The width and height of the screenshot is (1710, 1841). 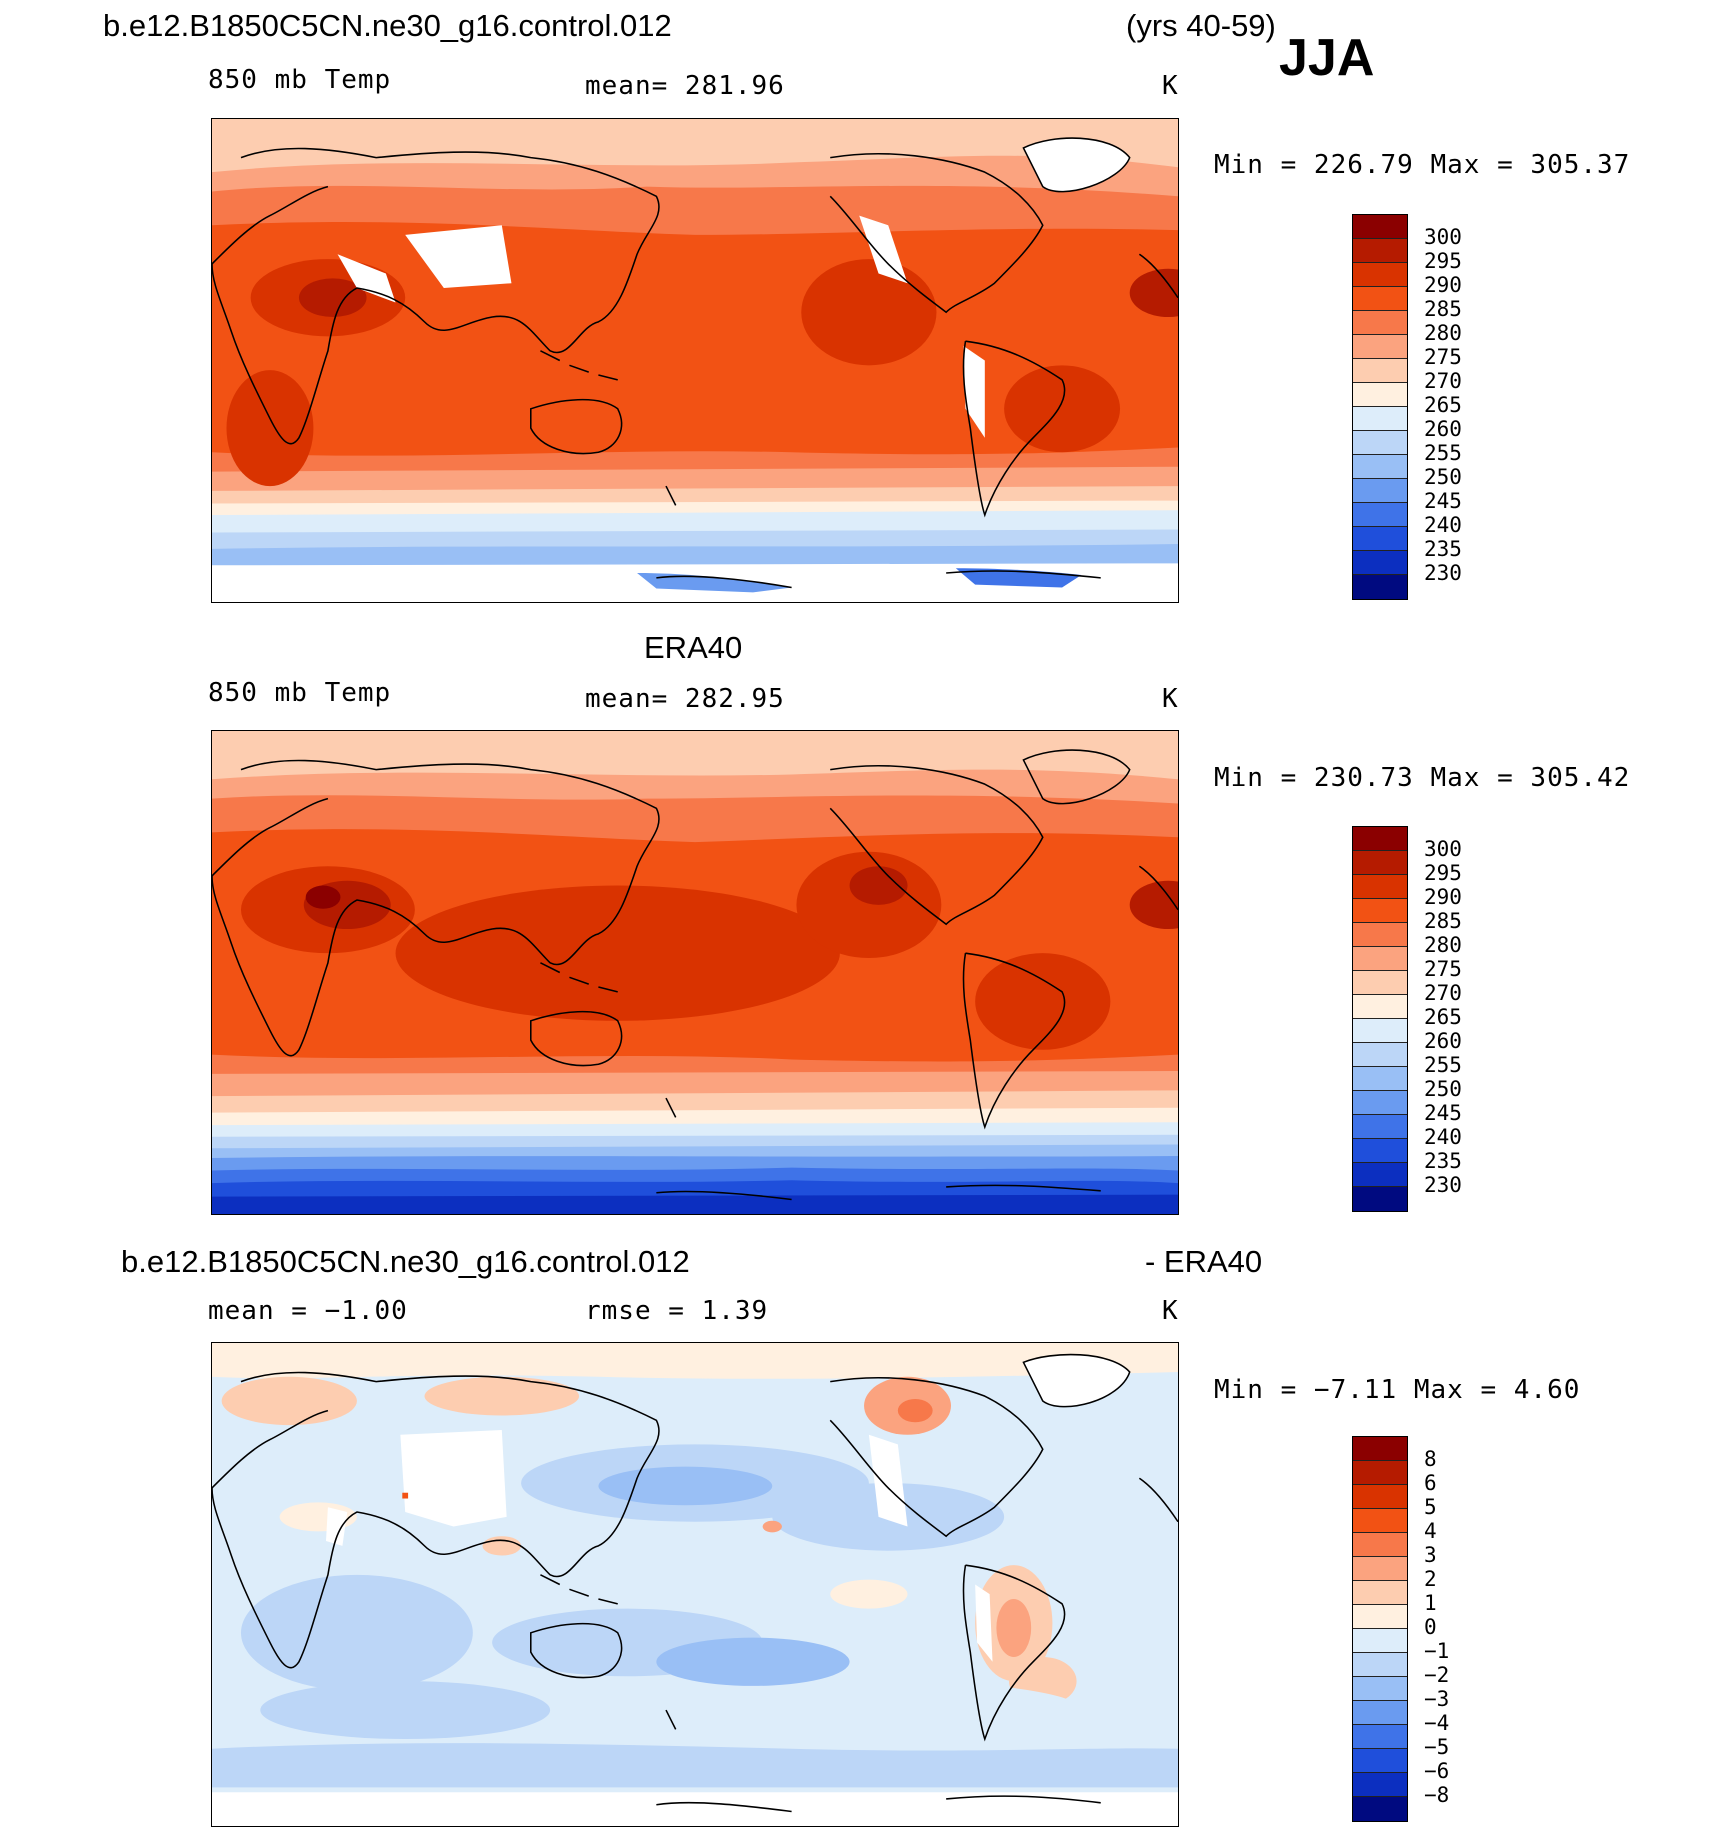 What do you see at coordinates (1397, 1390) in the screenshot?
I see `panel-diff-minmax: Min = −7.11 Max = 4.60` at bounding box center [1397, 1390].